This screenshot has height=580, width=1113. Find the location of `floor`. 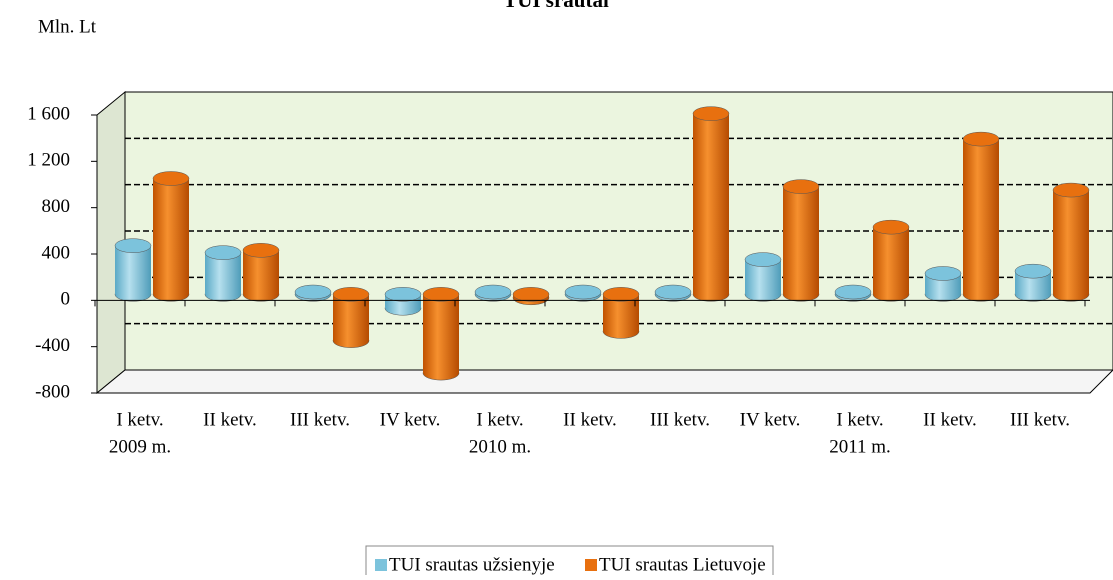

floor is located at coordinates (604, 381).